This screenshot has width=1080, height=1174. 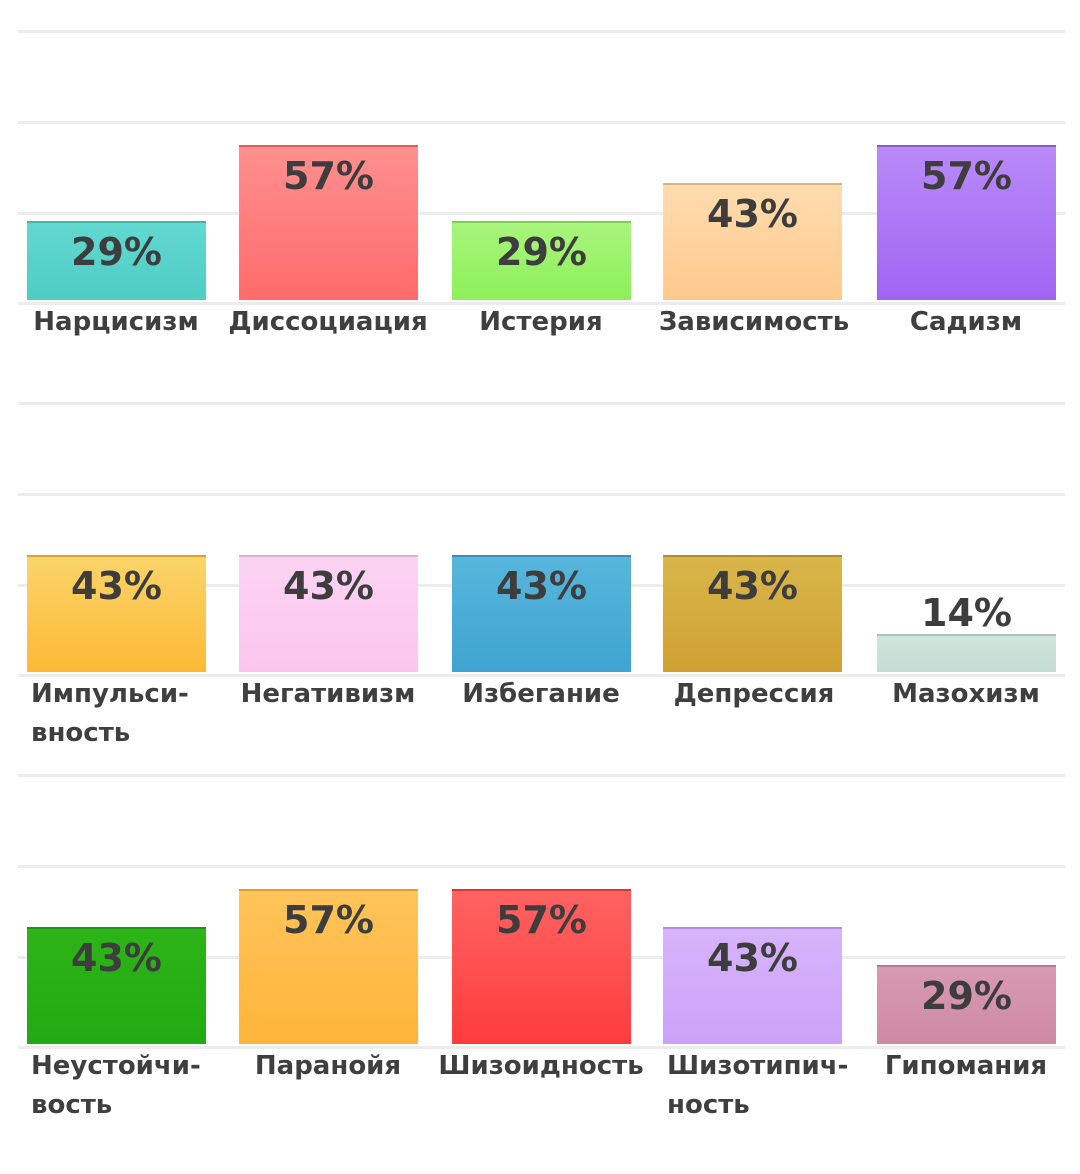 What do you see at coordinates (966, 322) in the screenshot?
I see `category-label: Садизм` at bounding box center [966, 322].